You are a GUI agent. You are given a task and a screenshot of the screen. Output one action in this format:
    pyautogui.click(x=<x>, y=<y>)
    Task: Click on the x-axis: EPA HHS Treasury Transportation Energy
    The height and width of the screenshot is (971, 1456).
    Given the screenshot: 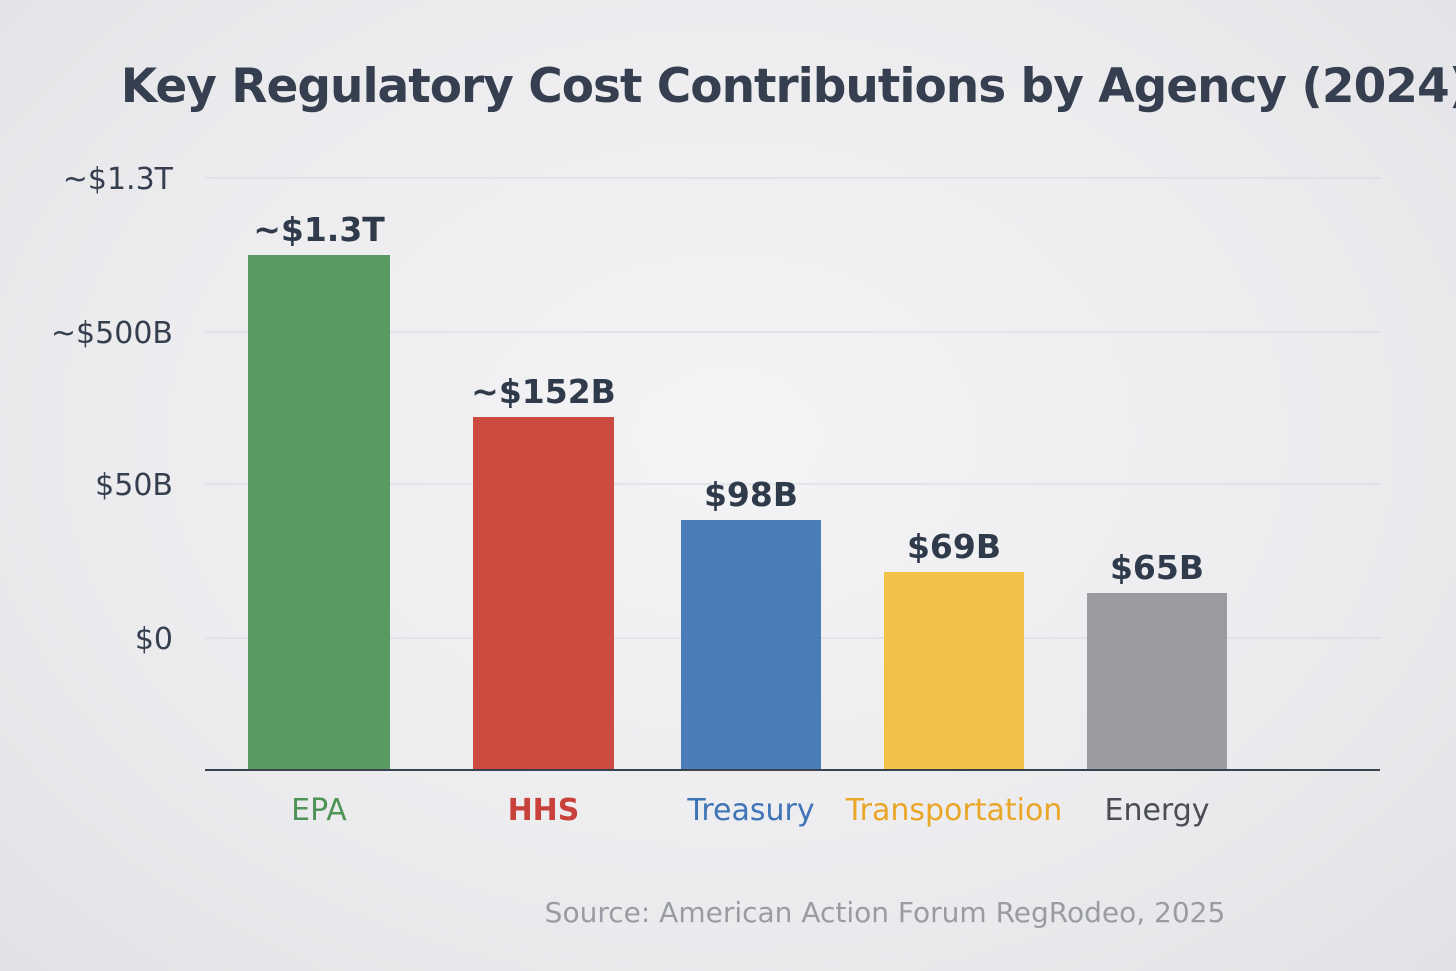 What is the action you would take?
    pyautogui.click(x=750, y=810)
    